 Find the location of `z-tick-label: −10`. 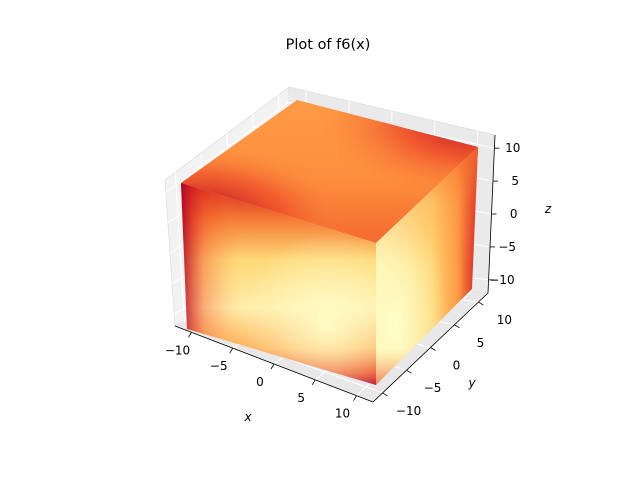

z-tick-label: −10 is located at coordinates (501, 280).